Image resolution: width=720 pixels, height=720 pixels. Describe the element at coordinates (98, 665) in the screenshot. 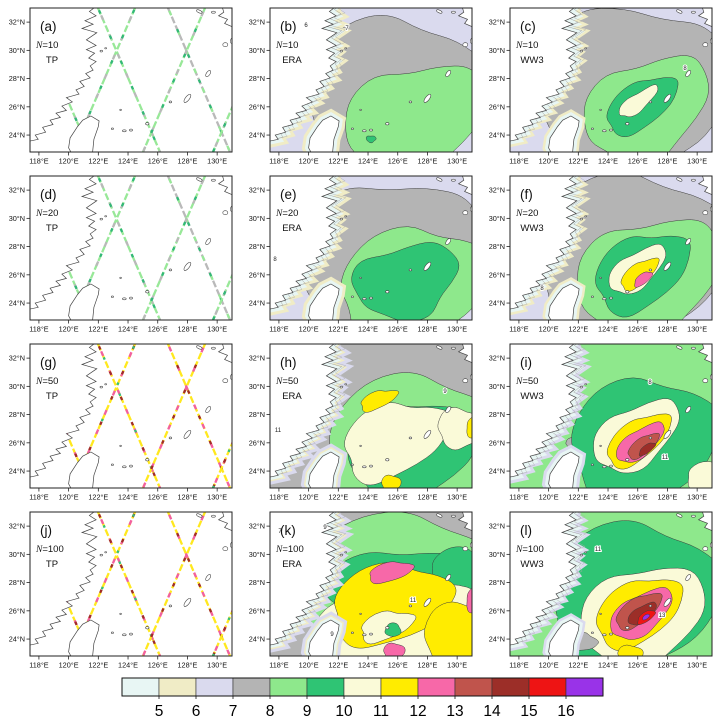

I see `x-tick-label: 122°E` at that location.